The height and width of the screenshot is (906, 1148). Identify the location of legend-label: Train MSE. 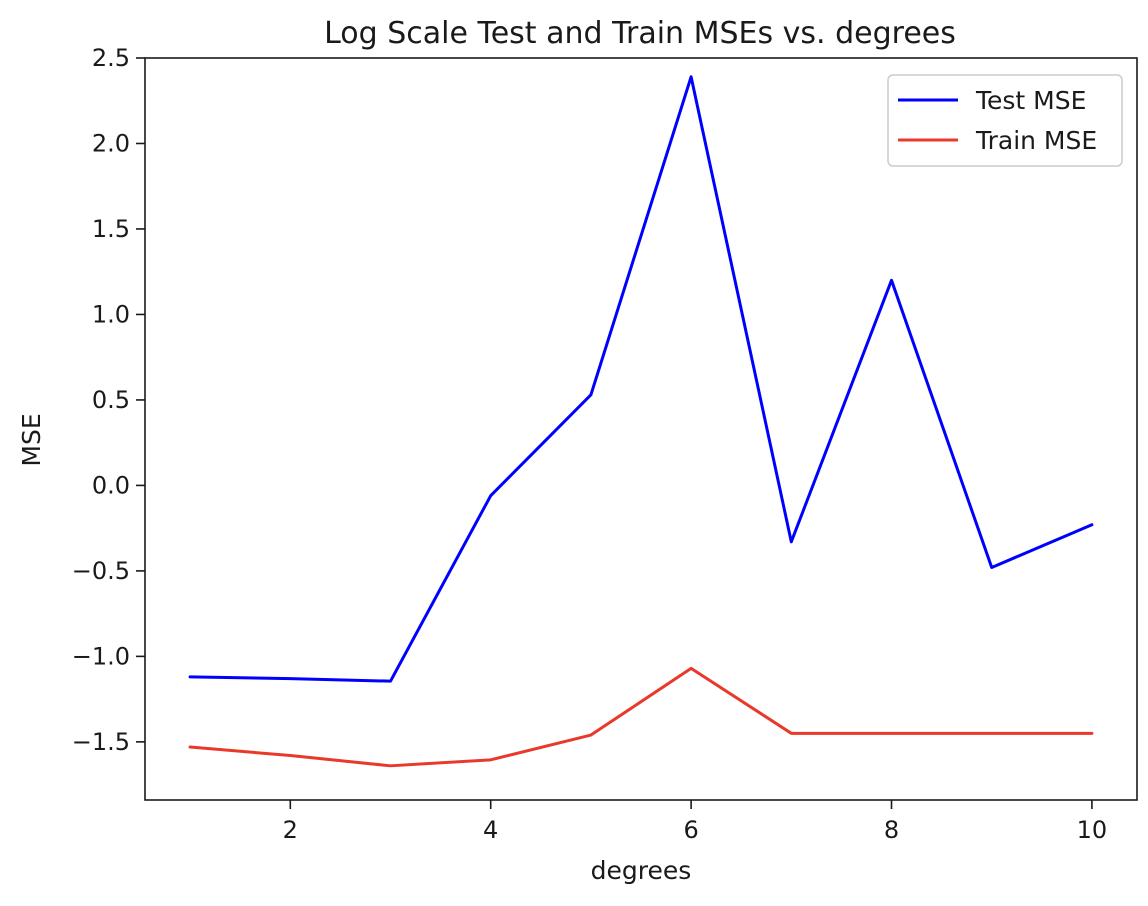
(1036, 140).